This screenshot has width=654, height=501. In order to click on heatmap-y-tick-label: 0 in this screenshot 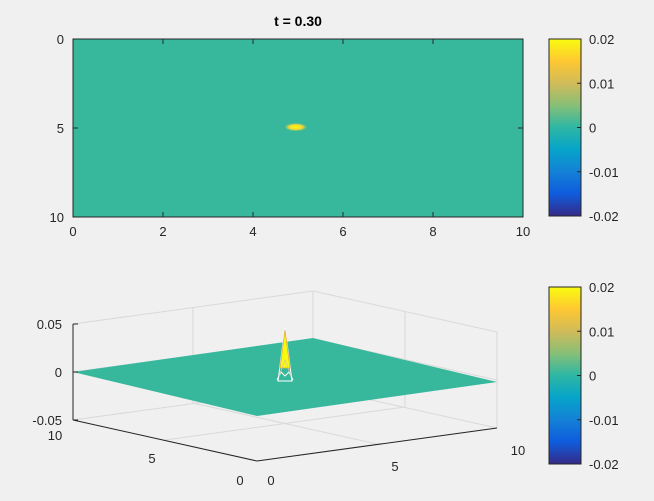, I will do `click(60, 39)`.